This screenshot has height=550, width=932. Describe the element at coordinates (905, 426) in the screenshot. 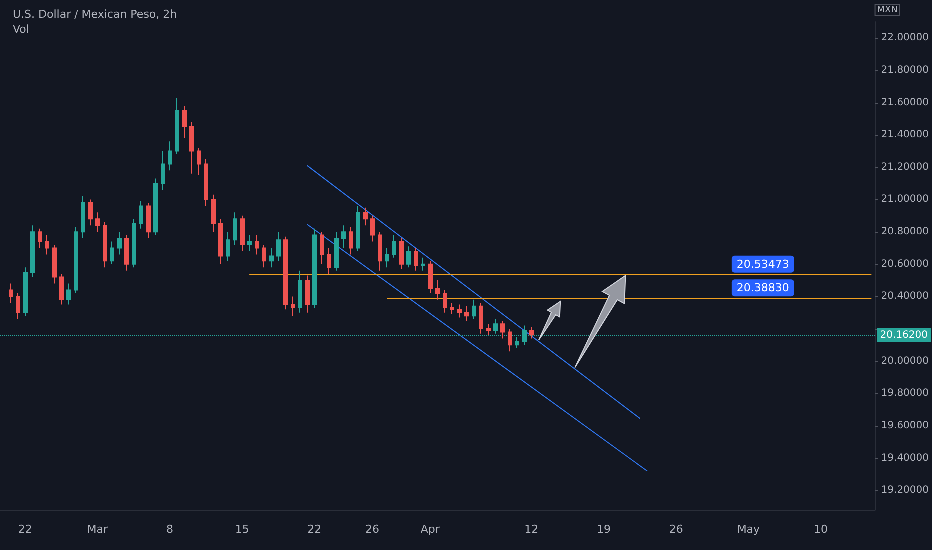

I see `y-tick-label: 19.60000` at that location.